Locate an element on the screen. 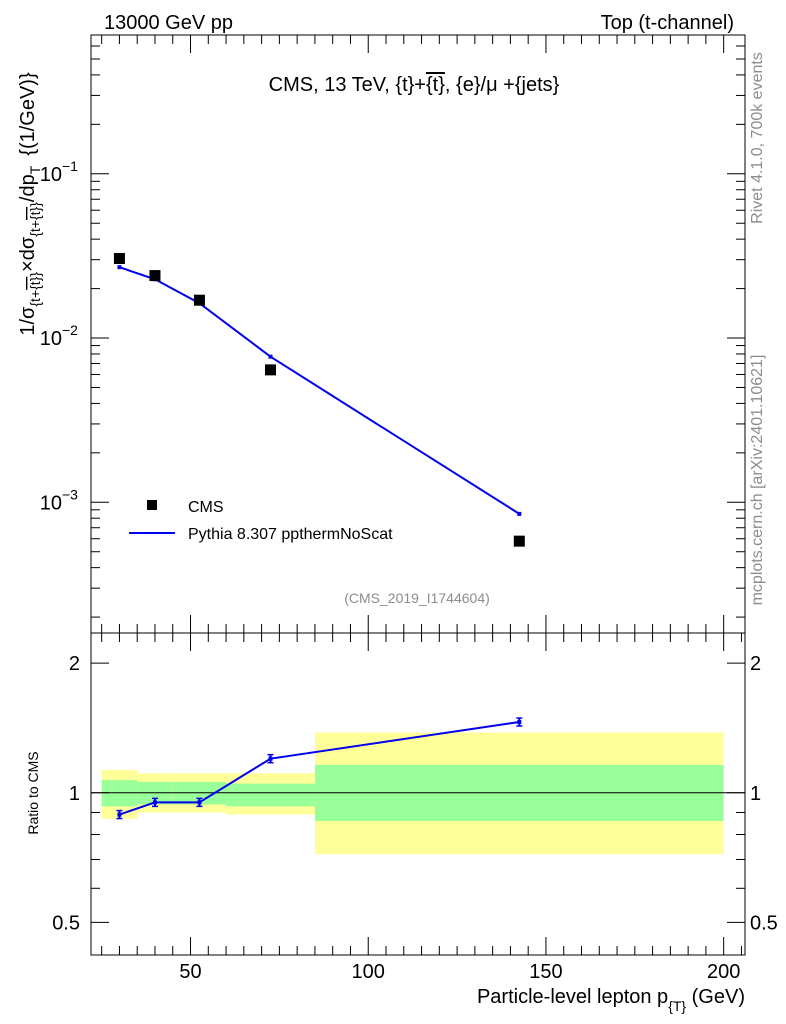 Image resolution: width=786 pixels, height=1024 pixels. x-tick-label: 200 is located at coordinates (723, 972).